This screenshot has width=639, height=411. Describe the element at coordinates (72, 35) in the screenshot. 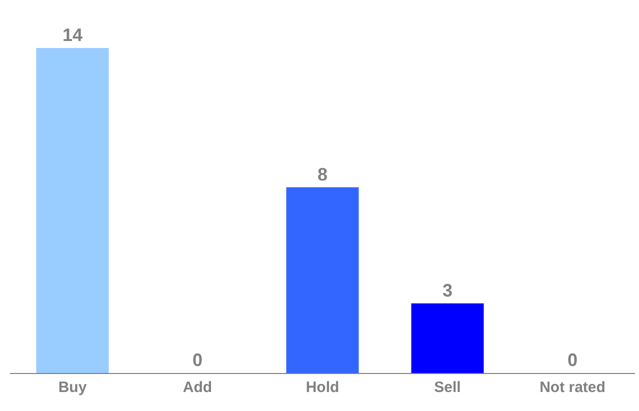

I see `data-label: 14` at that location.